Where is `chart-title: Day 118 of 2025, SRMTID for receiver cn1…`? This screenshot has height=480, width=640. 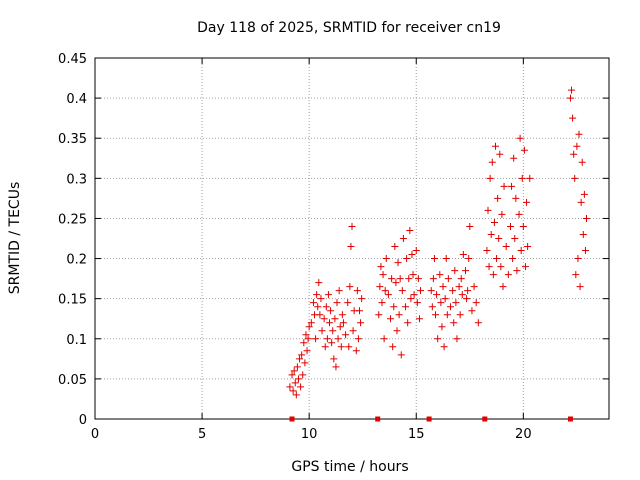 chart-title: Day 118 of 2025, SRMTID for receiver cn1… is located at coordinates (349, 28).